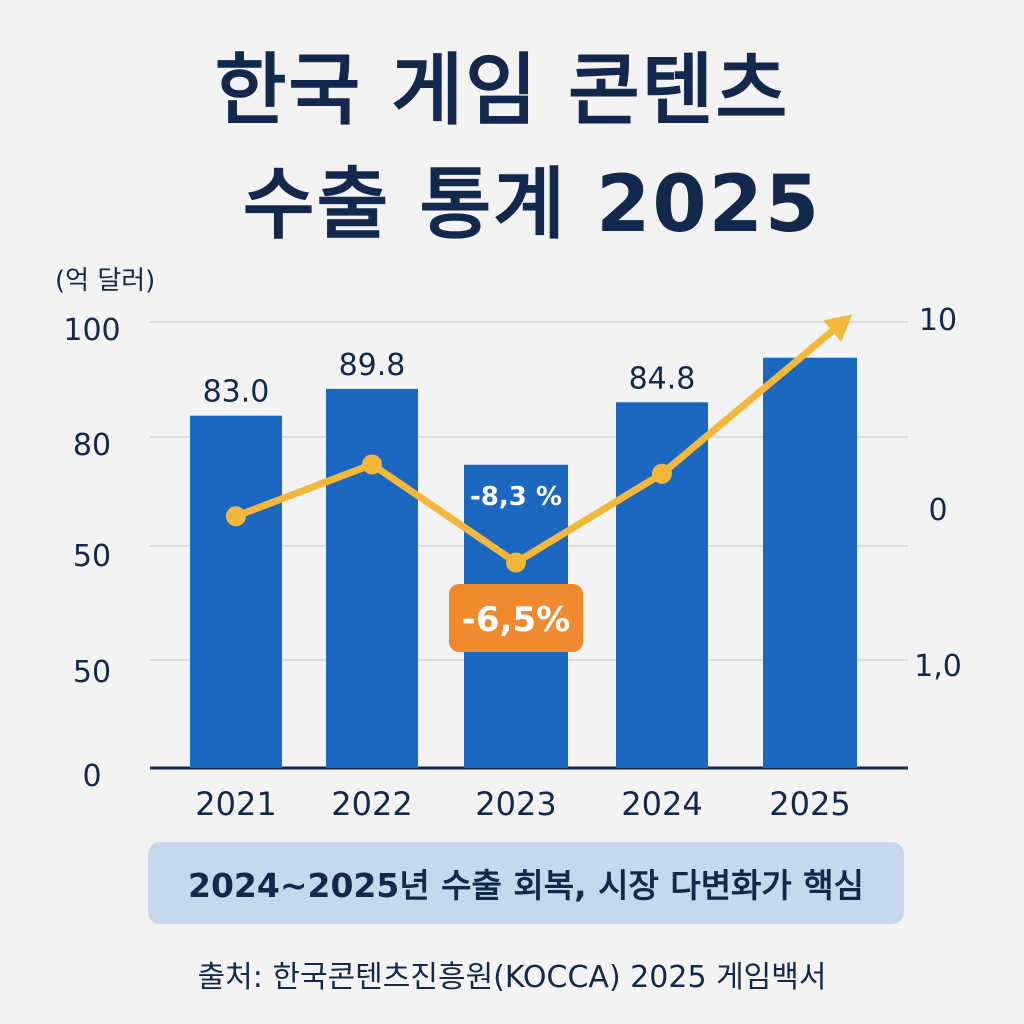 The height and width of the screenshot is (1024, 1024). I want to click on change-badge-label: -6,5%, so click(516, 620).